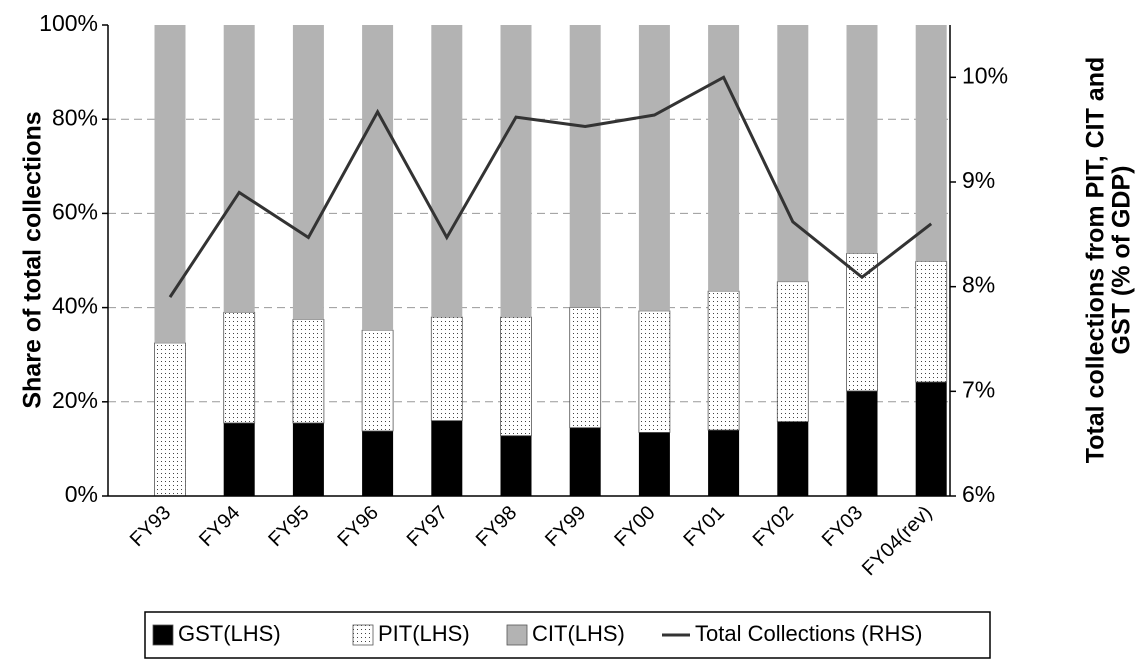 The height and width of the screenshot is (672, 1135). Describe the element at coordinates (978, 180) in the screenshot. I see `y2-tick-label: 9%` at that location.